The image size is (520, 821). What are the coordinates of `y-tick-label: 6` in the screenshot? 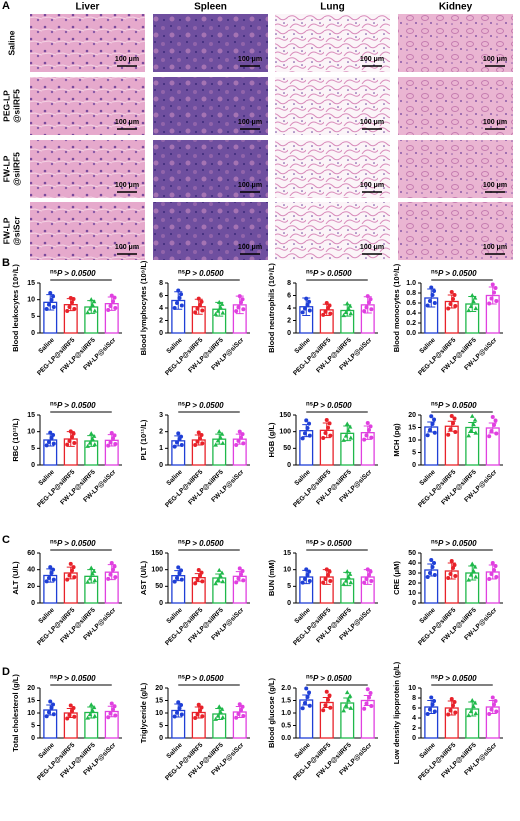 It's located at (289, 295).